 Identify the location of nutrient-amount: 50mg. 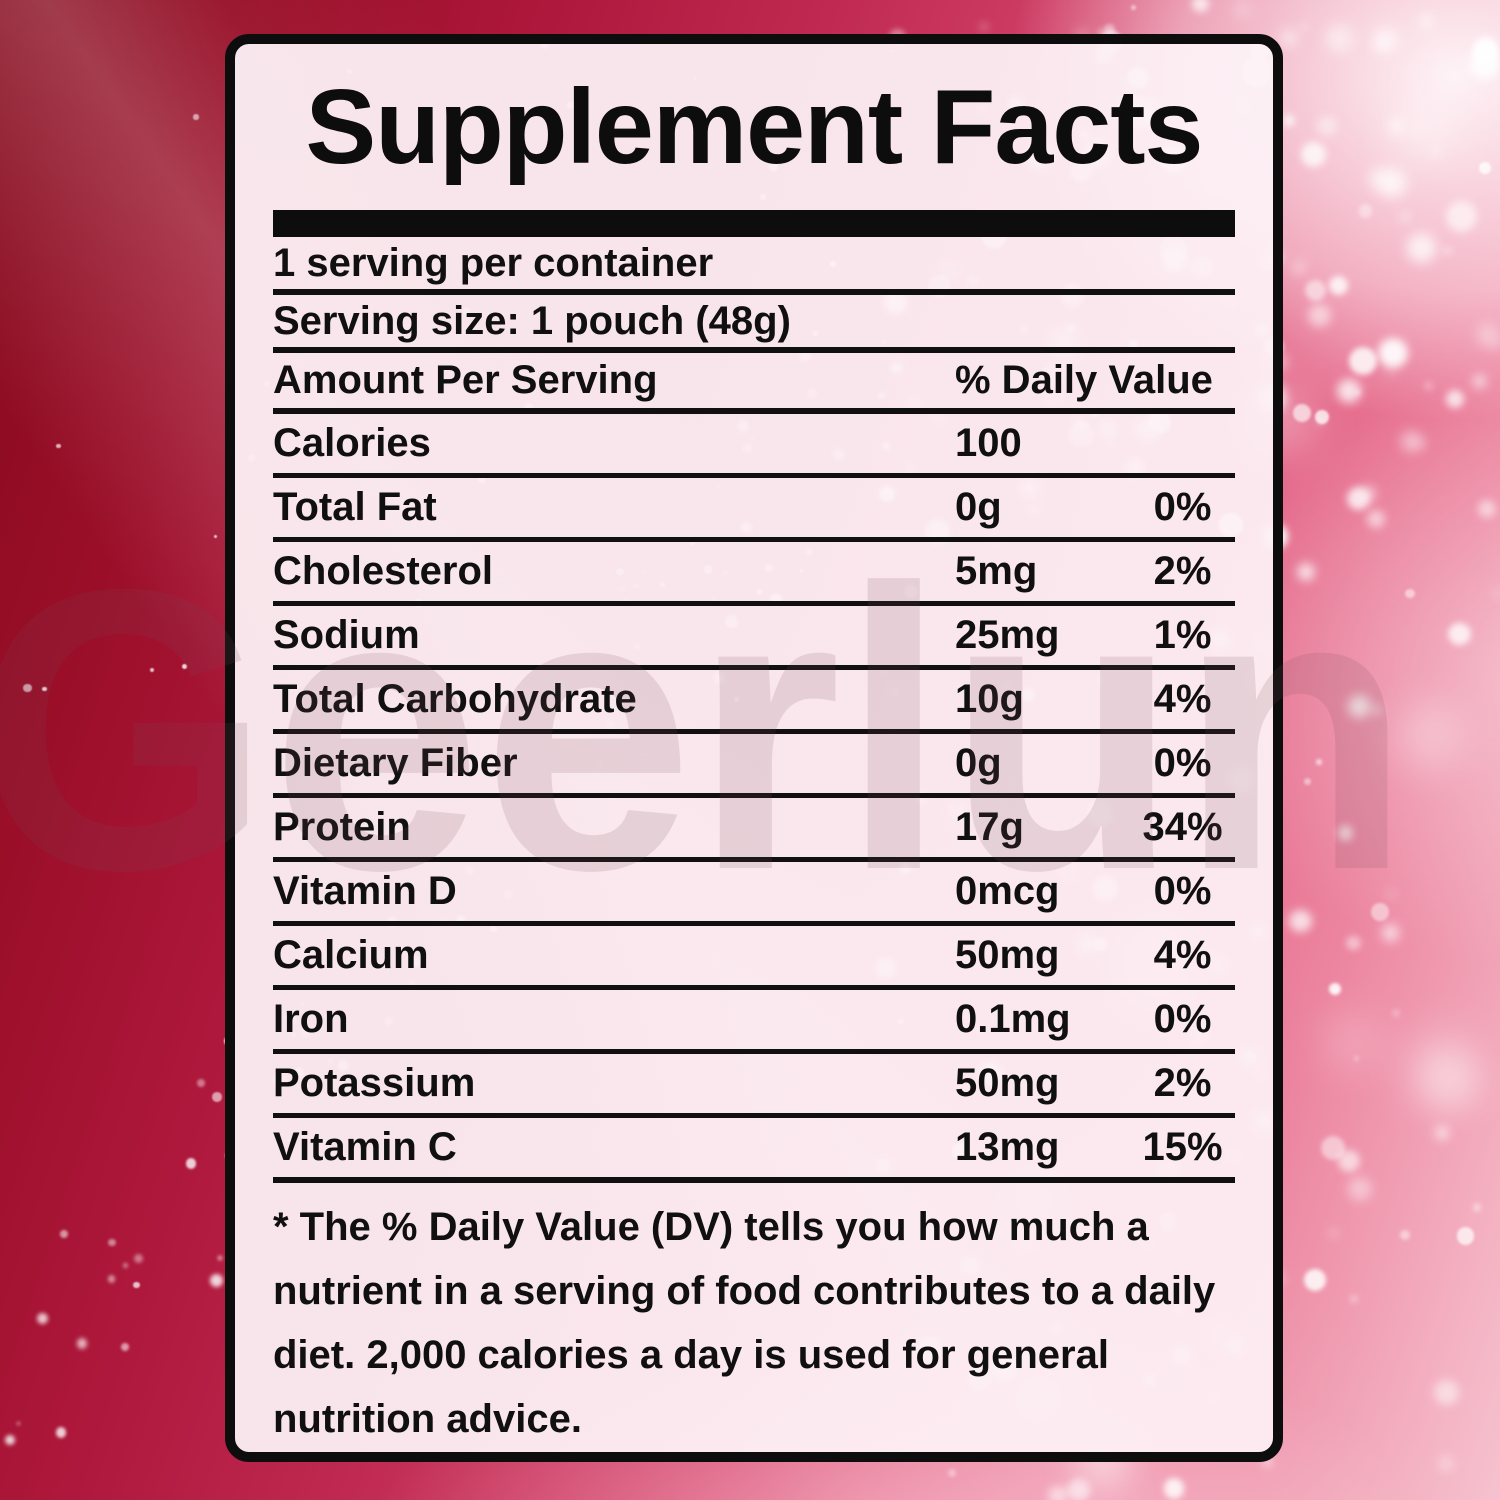
(1007, 1083).